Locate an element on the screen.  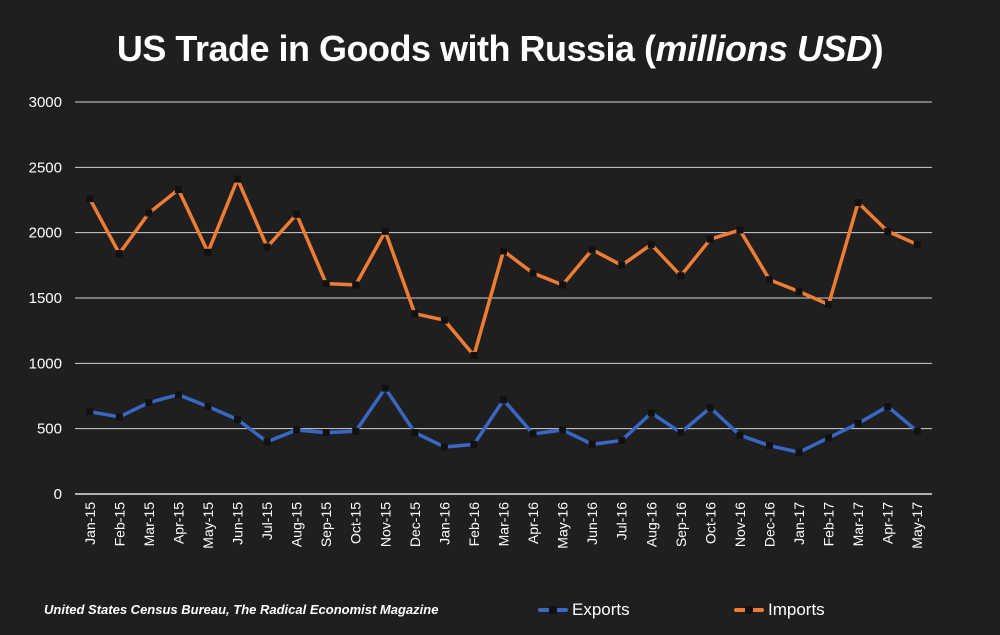
x-tick-label: Oct-16 is located at coordinates (710, 523).